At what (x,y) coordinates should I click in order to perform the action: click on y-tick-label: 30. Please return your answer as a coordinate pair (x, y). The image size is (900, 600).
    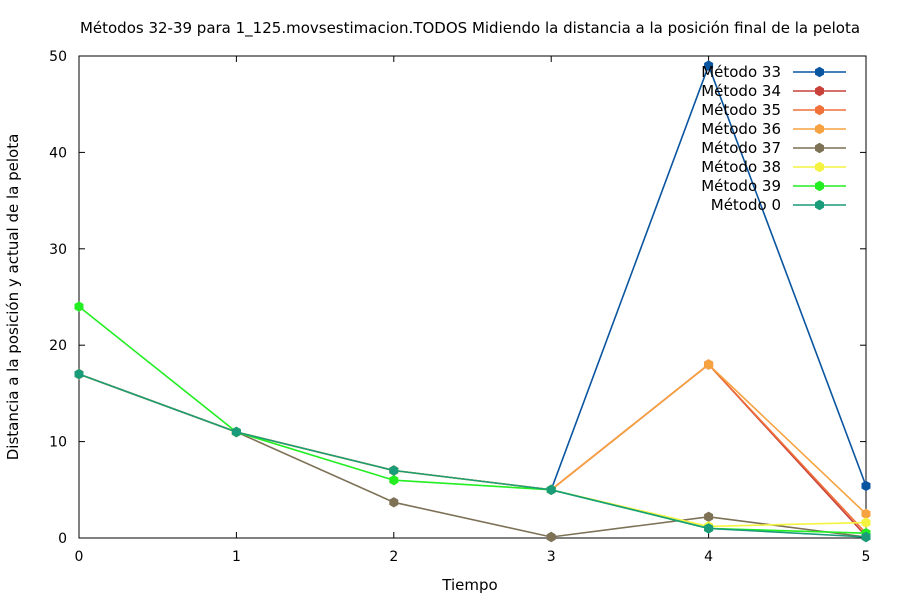
    Looking at the image, I should click on (58, 250).